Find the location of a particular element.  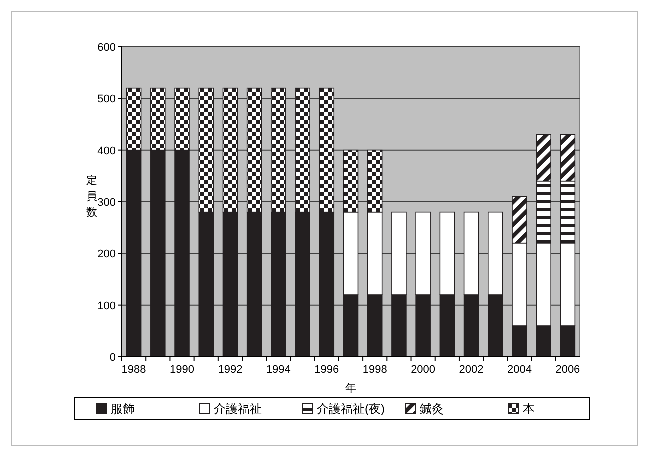

x-tick-label: 2004 is located at coordinates (519, 370).